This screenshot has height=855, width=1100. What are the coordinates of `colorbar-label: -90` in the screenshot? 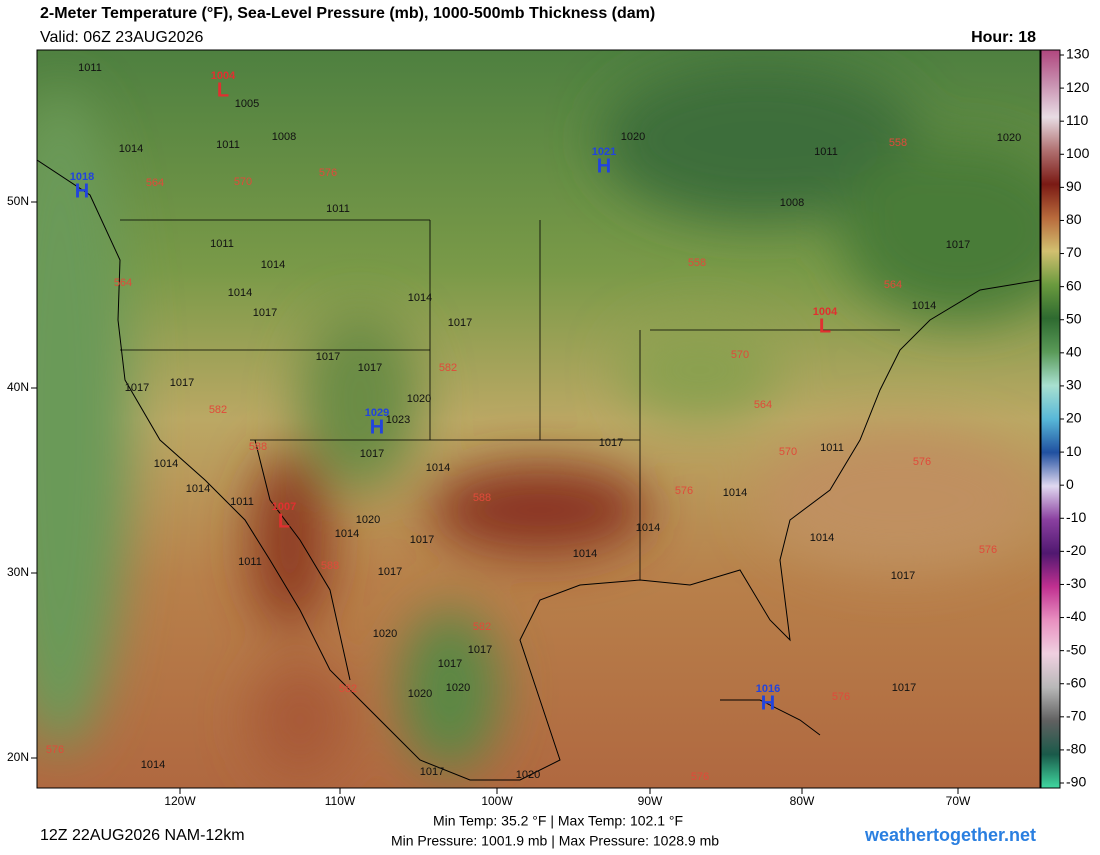 It's located at (1076, 782).